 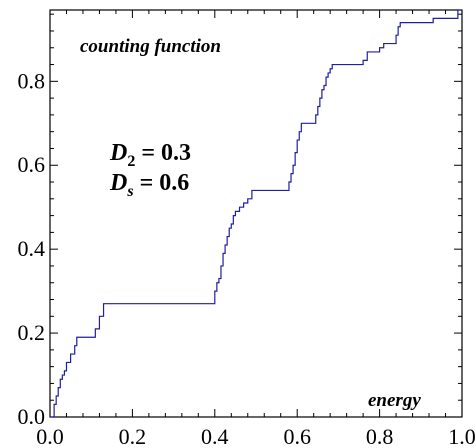 I want to click on d2-annotation: D2 = 0.3, so click(x=150, y=155).